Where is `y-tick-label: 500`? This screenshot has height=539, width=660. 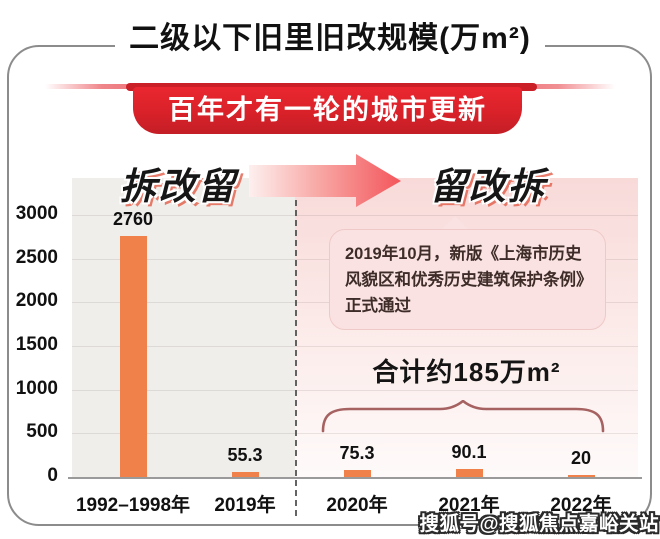 y-tick-label: 500 is located at coordinates (42, 432).